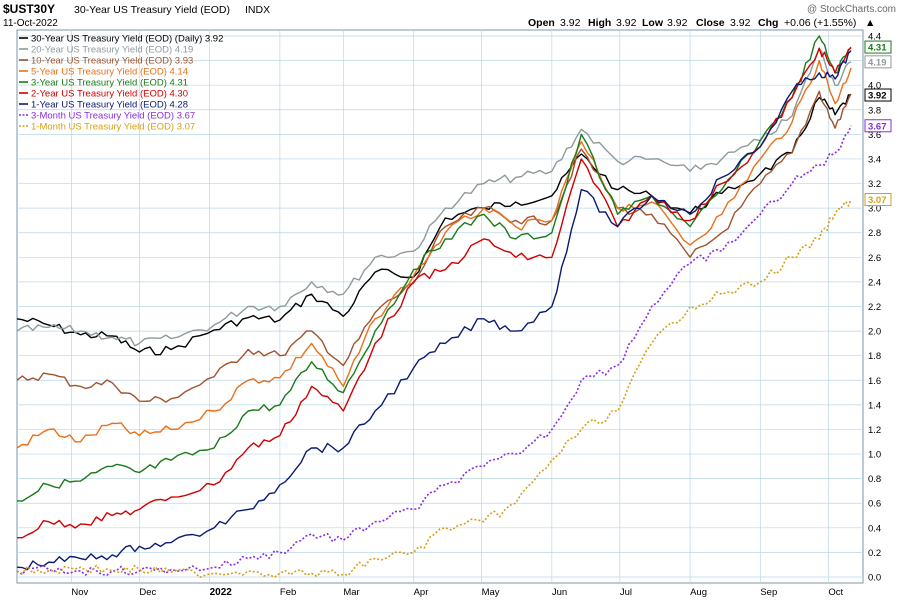  Describe the element at coordinates (653, 23) in the screenshot. I see `low-label: Low` at that location.